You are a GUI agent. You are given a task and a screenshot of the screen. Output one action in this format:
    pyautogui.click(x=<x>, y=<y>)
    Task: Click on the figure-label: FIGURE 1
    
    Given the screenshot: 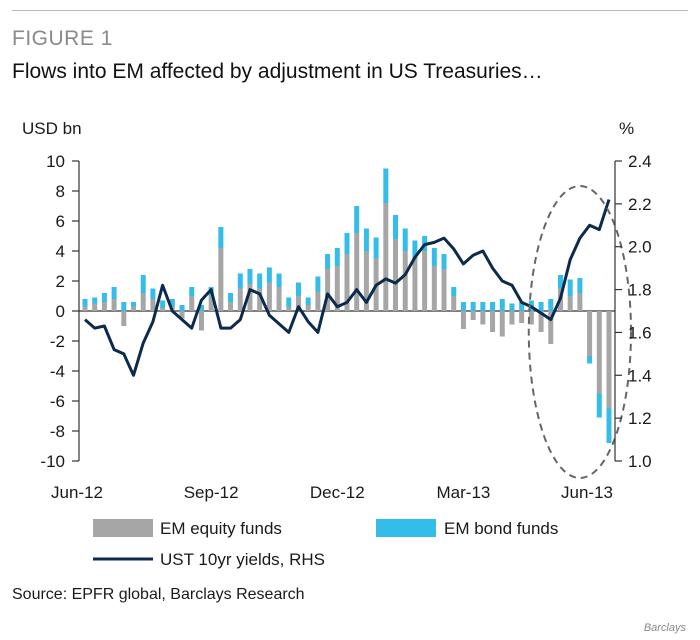 What is the action you would take?
    pyautogui.click(x=62, y=38)
    